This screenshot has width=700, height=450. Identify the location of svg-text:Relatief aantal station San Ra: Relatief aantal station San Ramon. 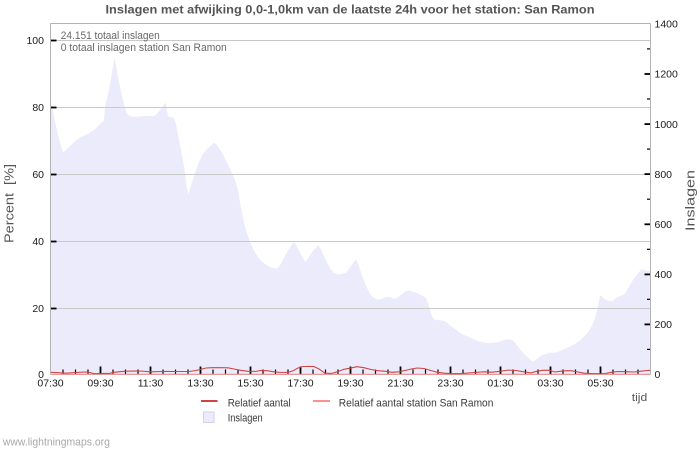
(416, 404).